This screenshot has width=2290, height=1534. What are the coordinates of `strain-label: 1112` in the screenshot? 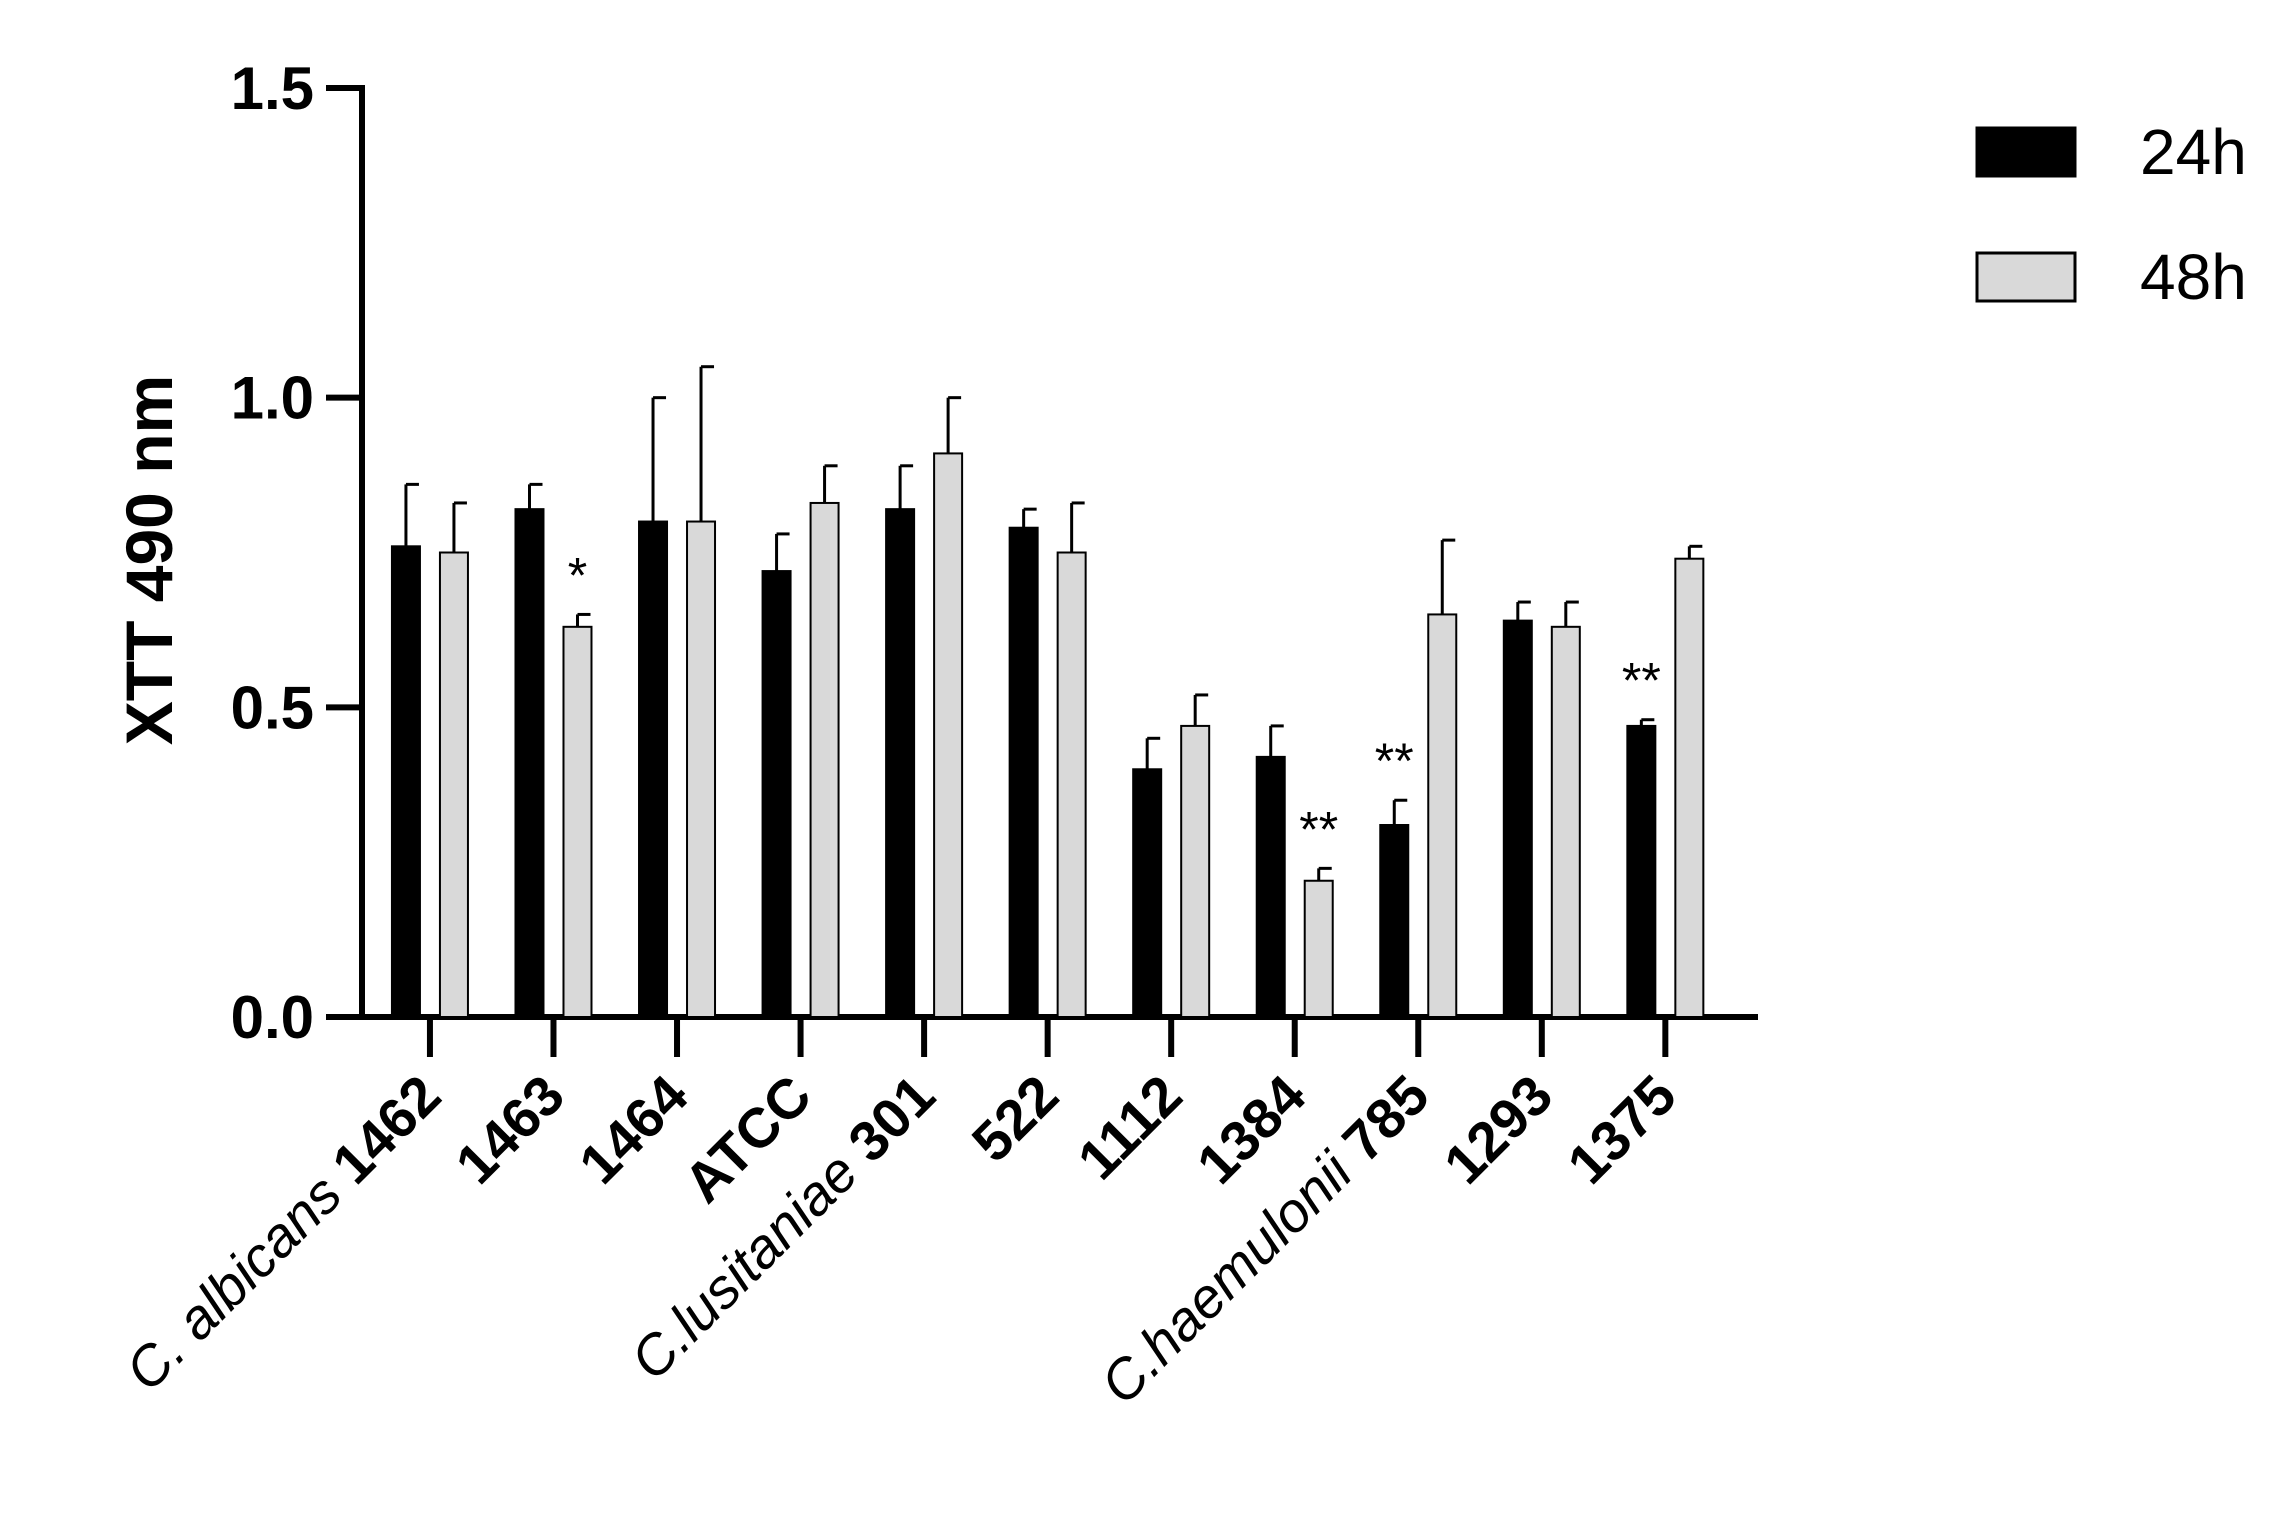 It's located at (1129, 1127).